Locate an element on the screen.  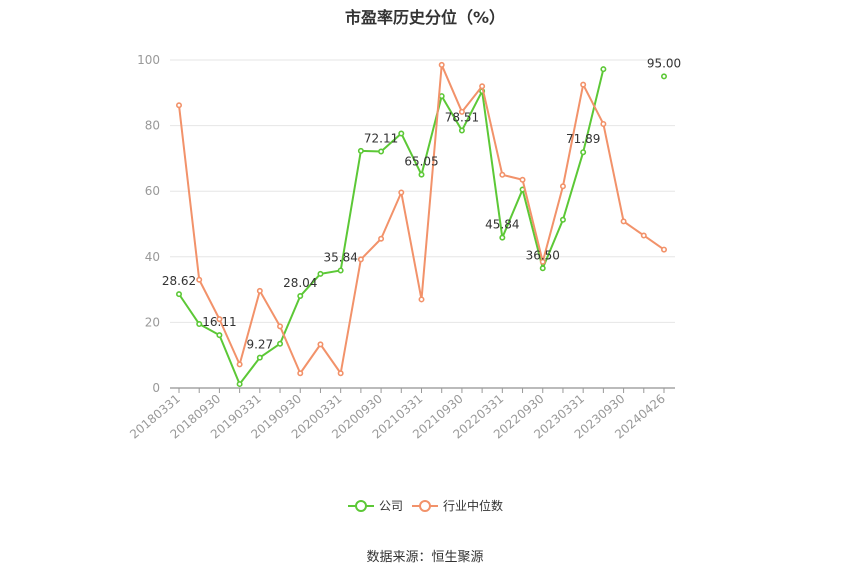
legend-label-1: 行业中位数 is located at coordinates (473, 505).